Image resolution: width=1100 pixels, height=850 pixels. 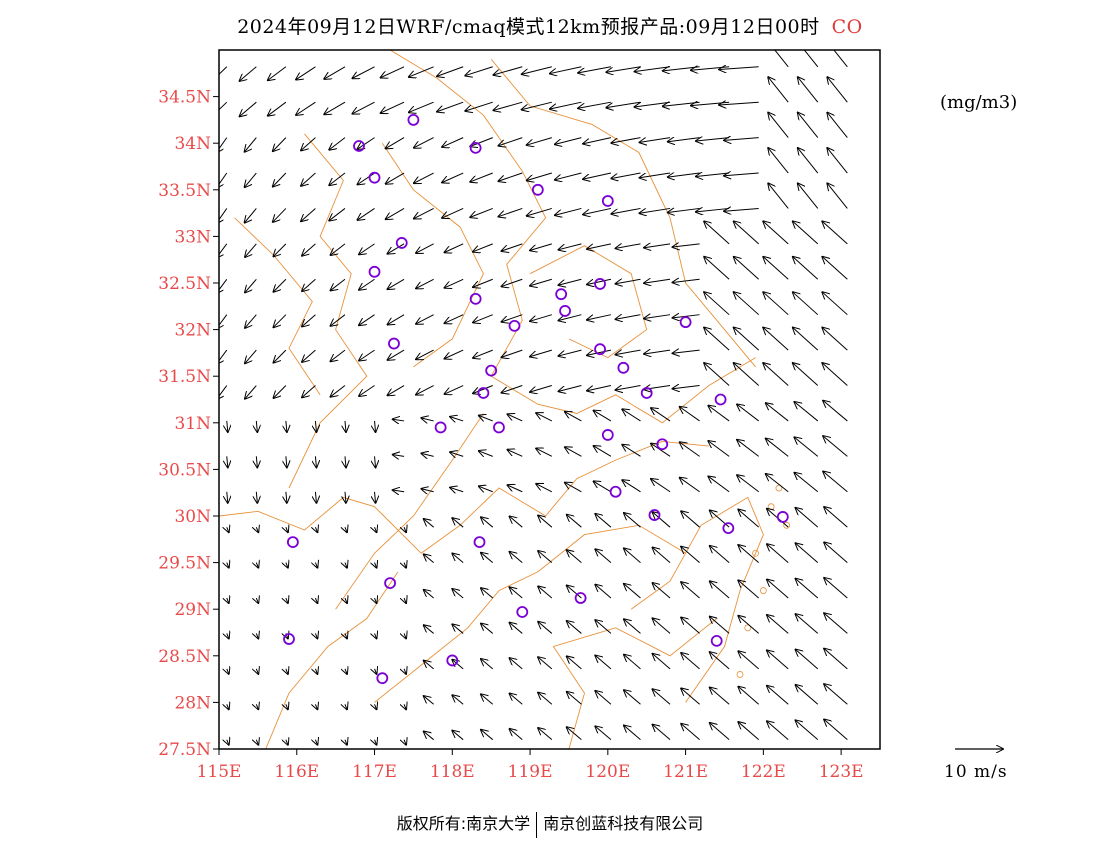 I want to click on y-tick-label: 31N, so click(x=192, y=424).